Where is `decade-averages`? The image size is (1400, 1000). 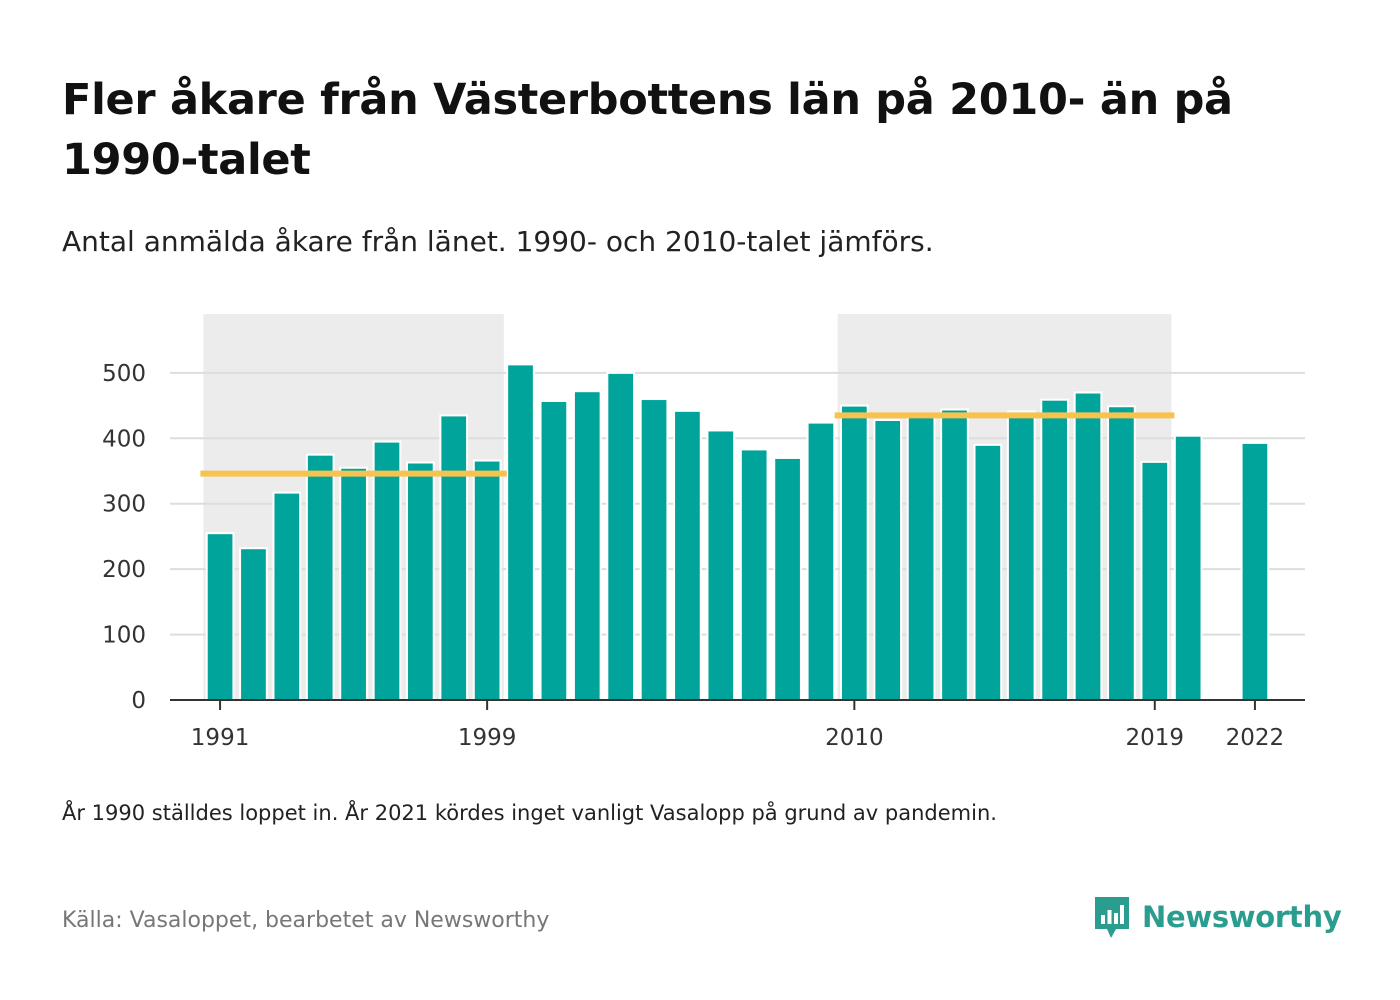
decade-averages is located at coordinates (687, 444).